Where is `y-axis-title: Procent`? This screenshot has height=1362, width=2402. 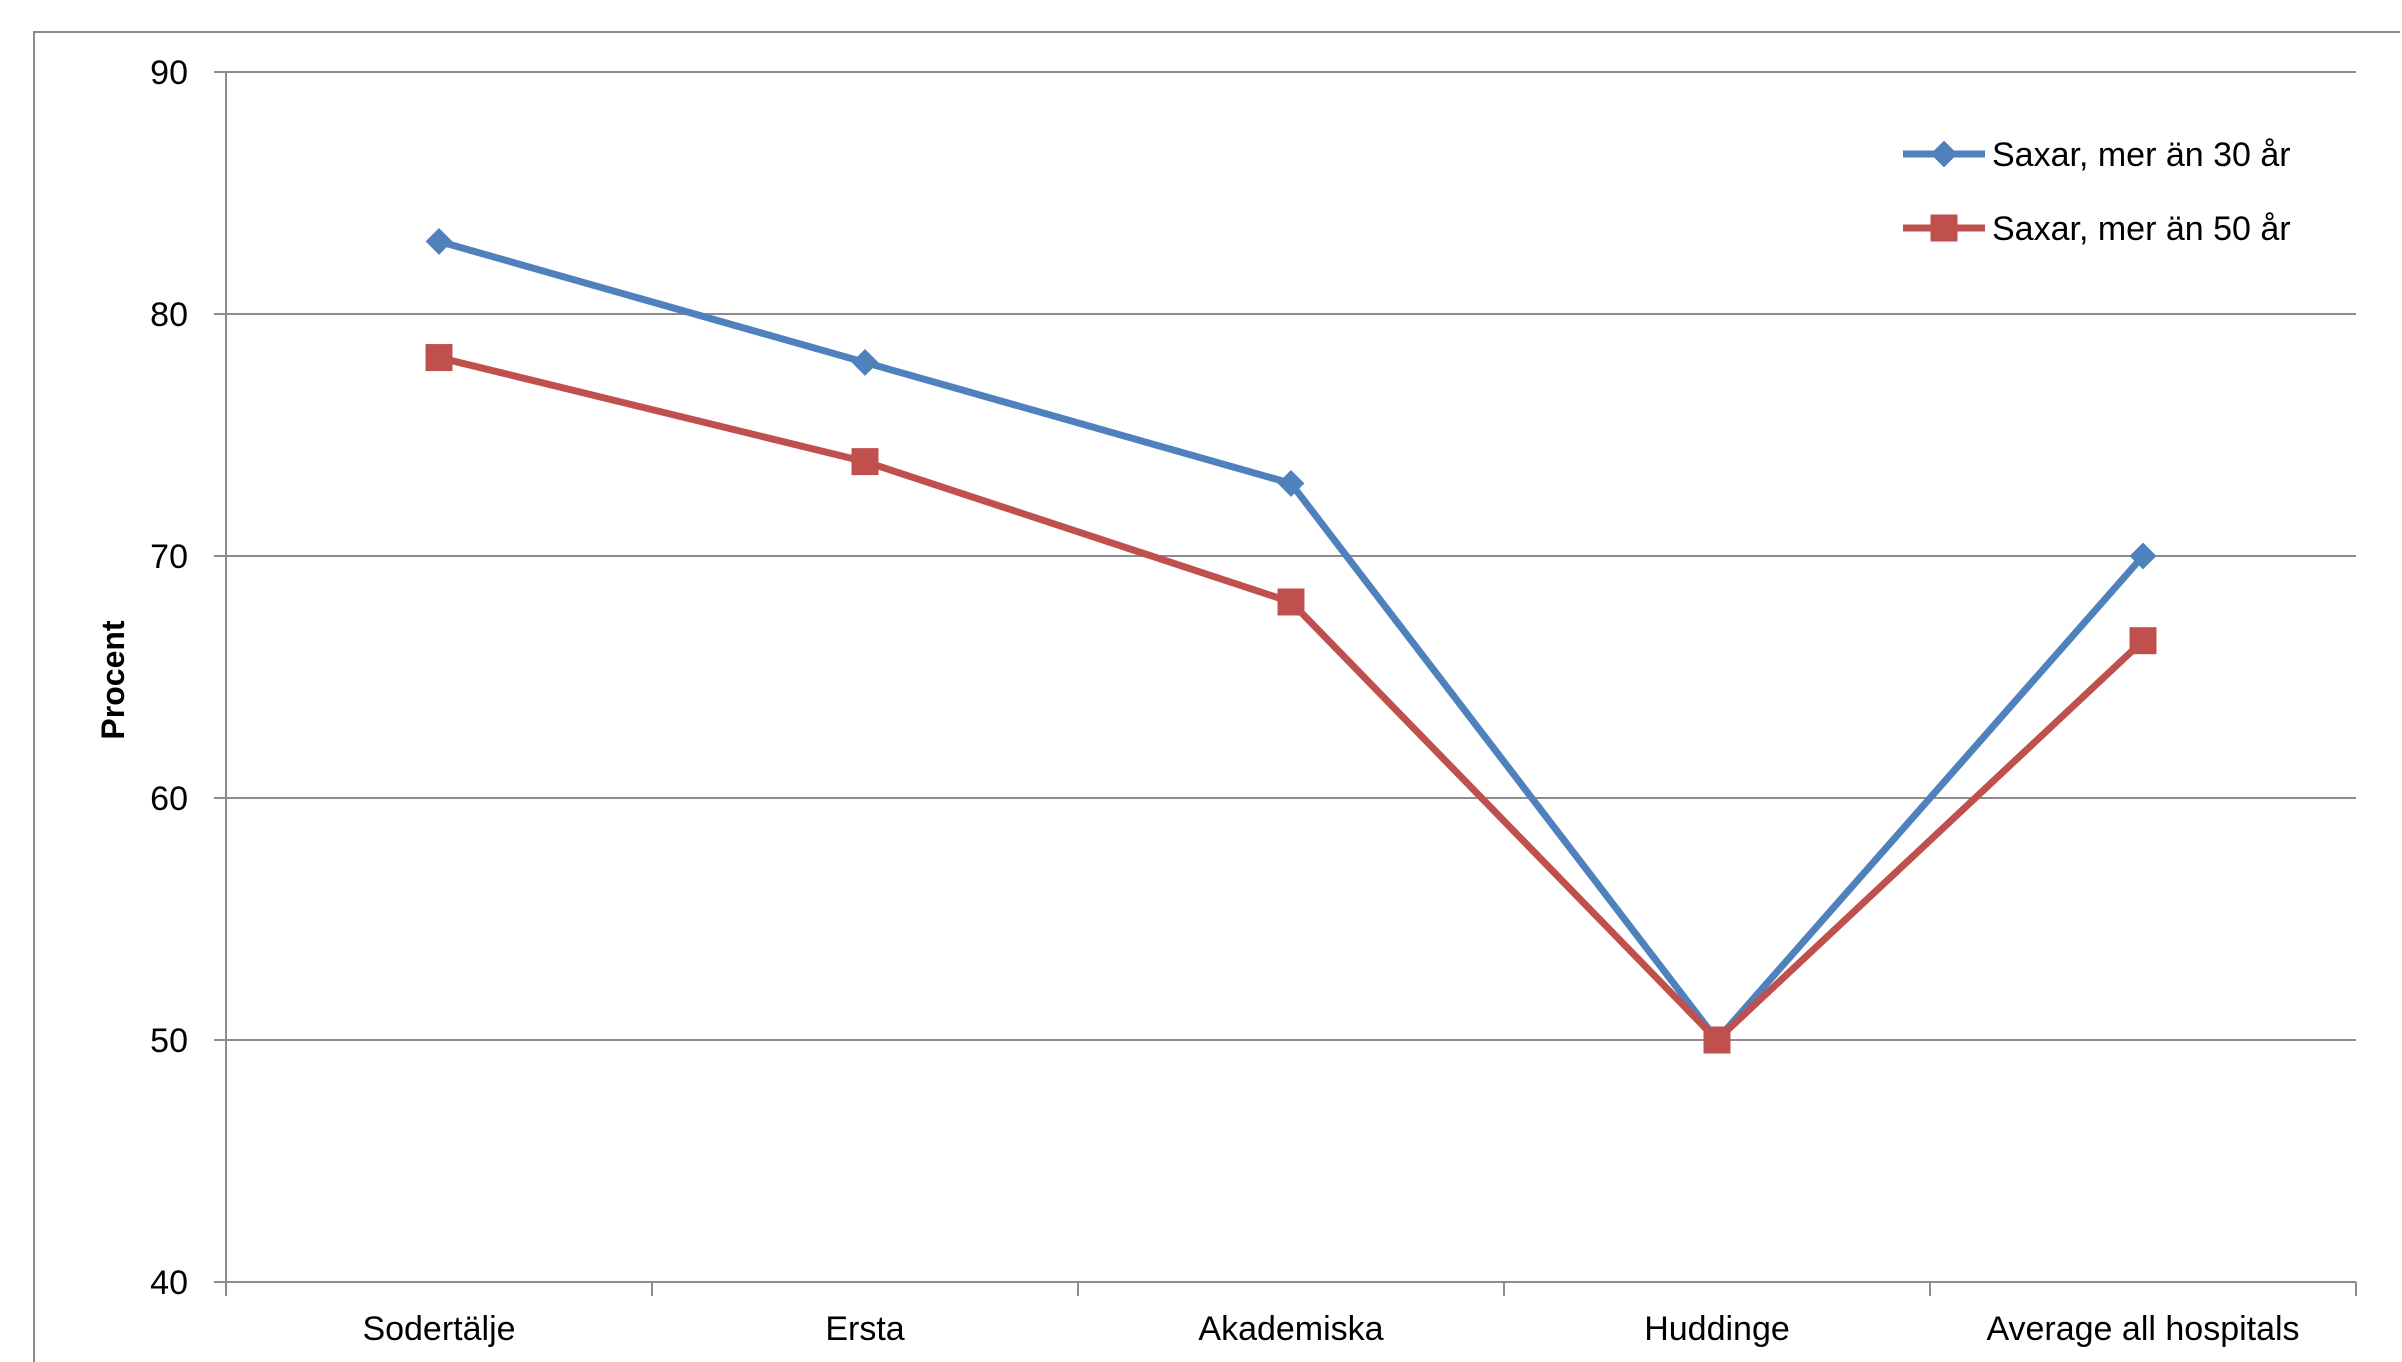 y-axis-title: Procent is located at coordinates (113, 679).